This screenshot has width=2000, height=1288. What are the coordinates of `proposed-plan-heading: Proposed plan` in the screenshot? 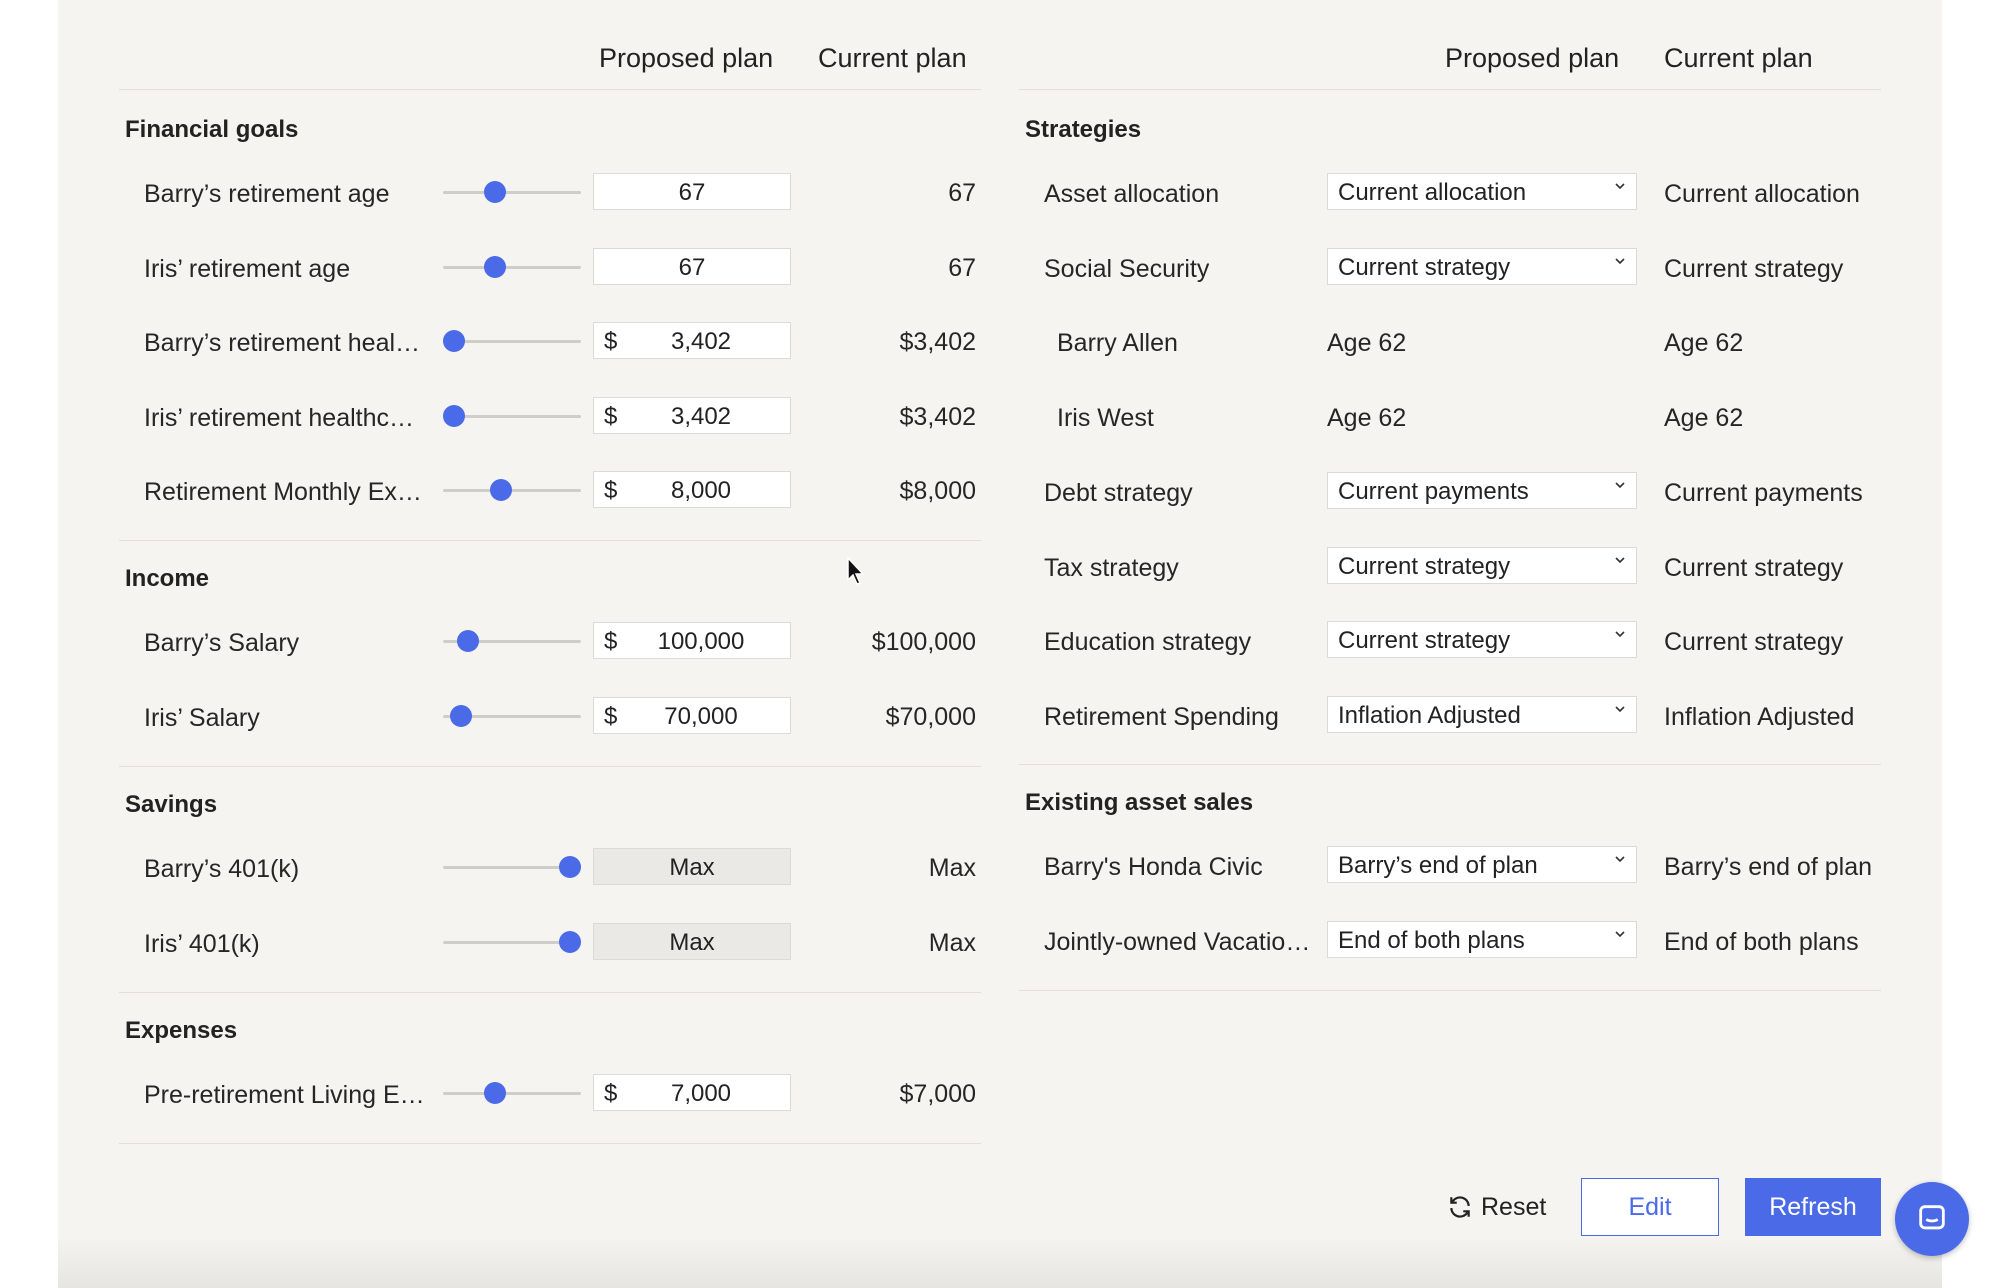 It's located at (1532, 58).